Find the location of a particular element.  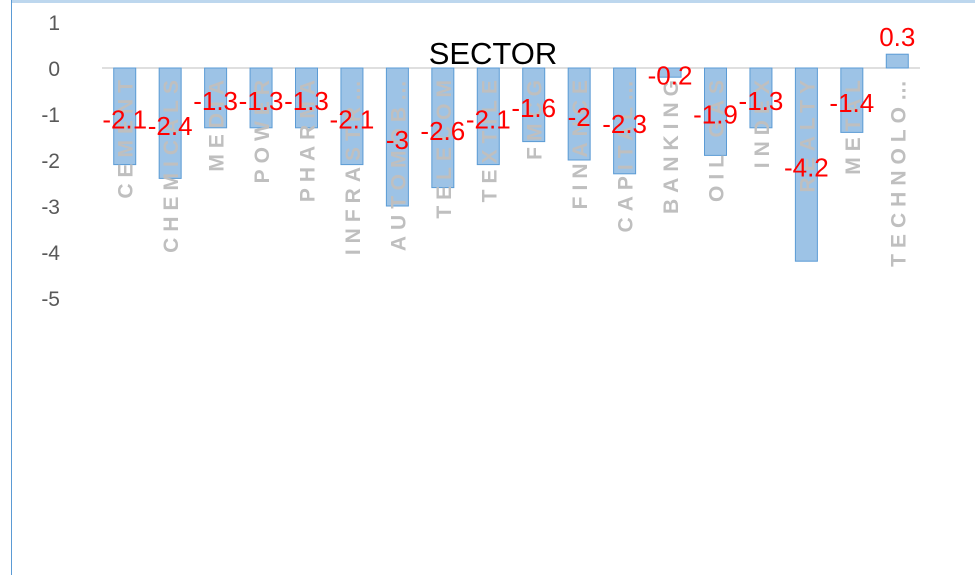

data-label: -2.3 is located at coordinates (624, 124).